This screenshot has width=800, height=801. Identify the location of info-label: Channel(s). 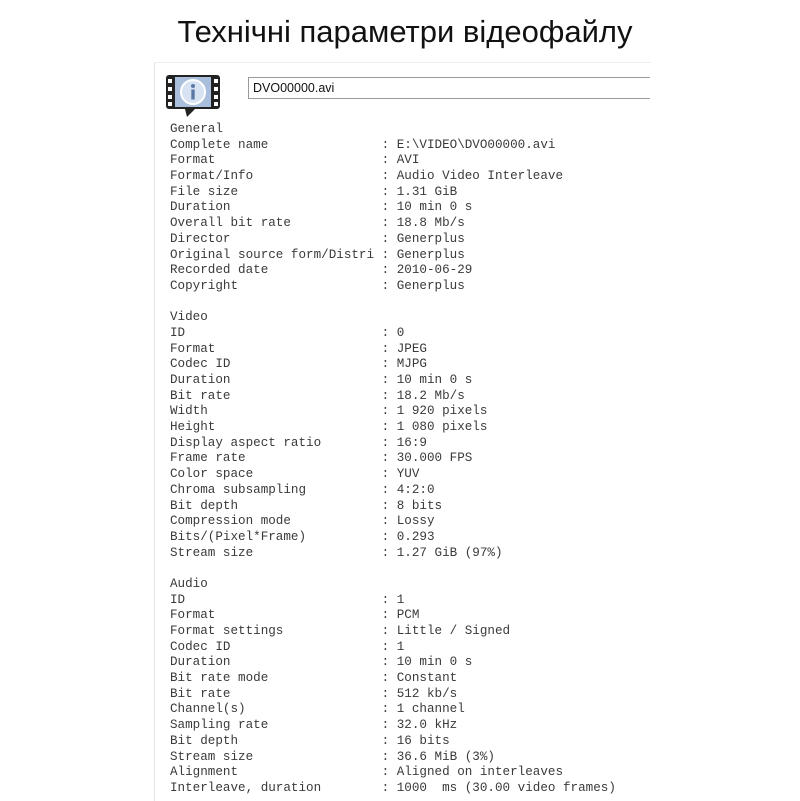
(208, 709).